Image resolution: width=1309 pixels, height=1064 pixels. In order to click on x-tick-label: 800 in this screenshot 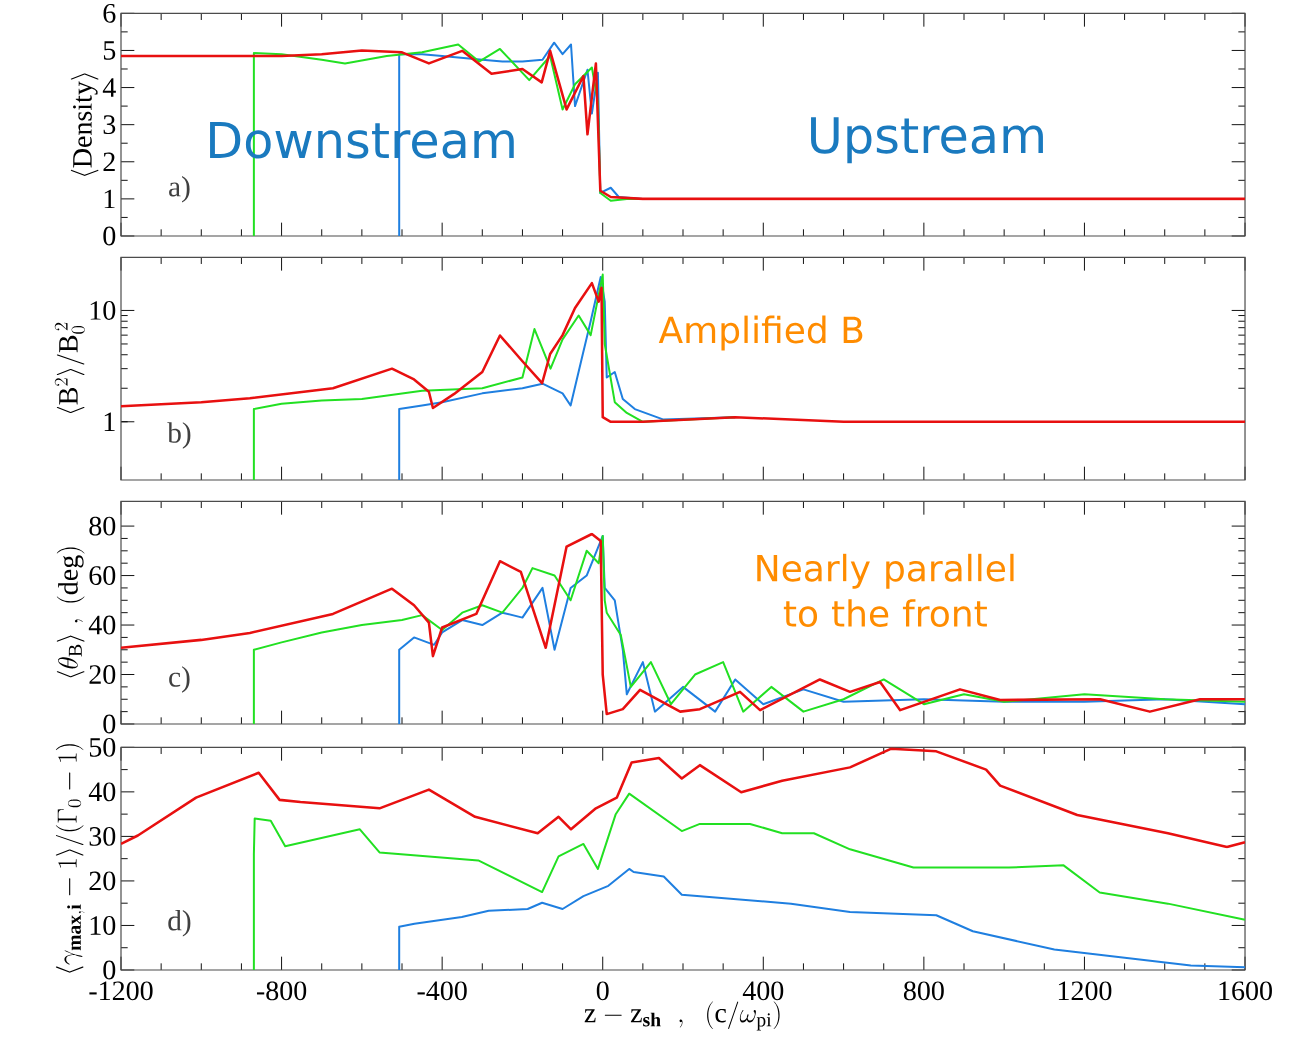, I will do `click(923, 991)`.